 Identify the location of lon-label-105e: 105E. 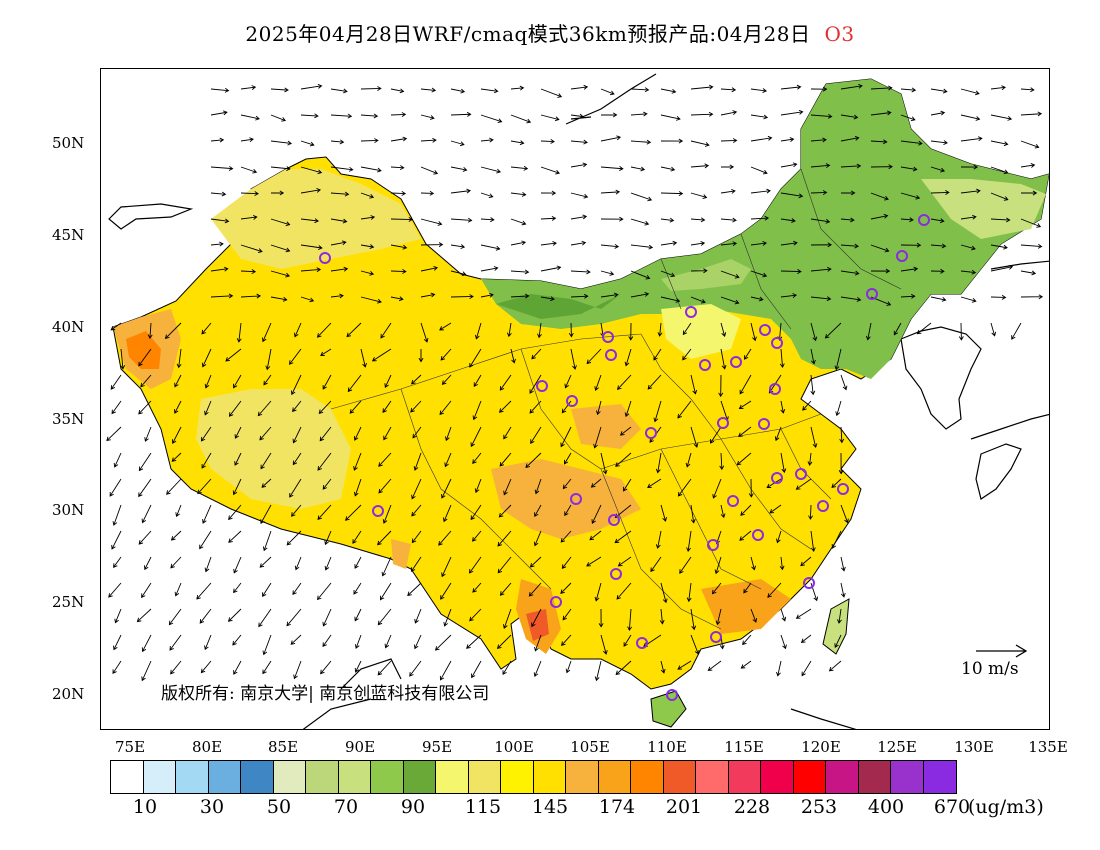
(590, 747).